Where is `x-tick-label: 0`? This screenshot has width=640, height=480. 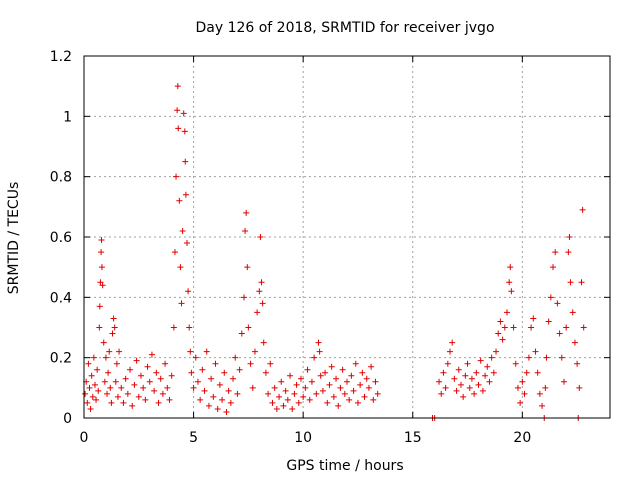
x-tick-label: 0 is located at coordinates (84, 438).